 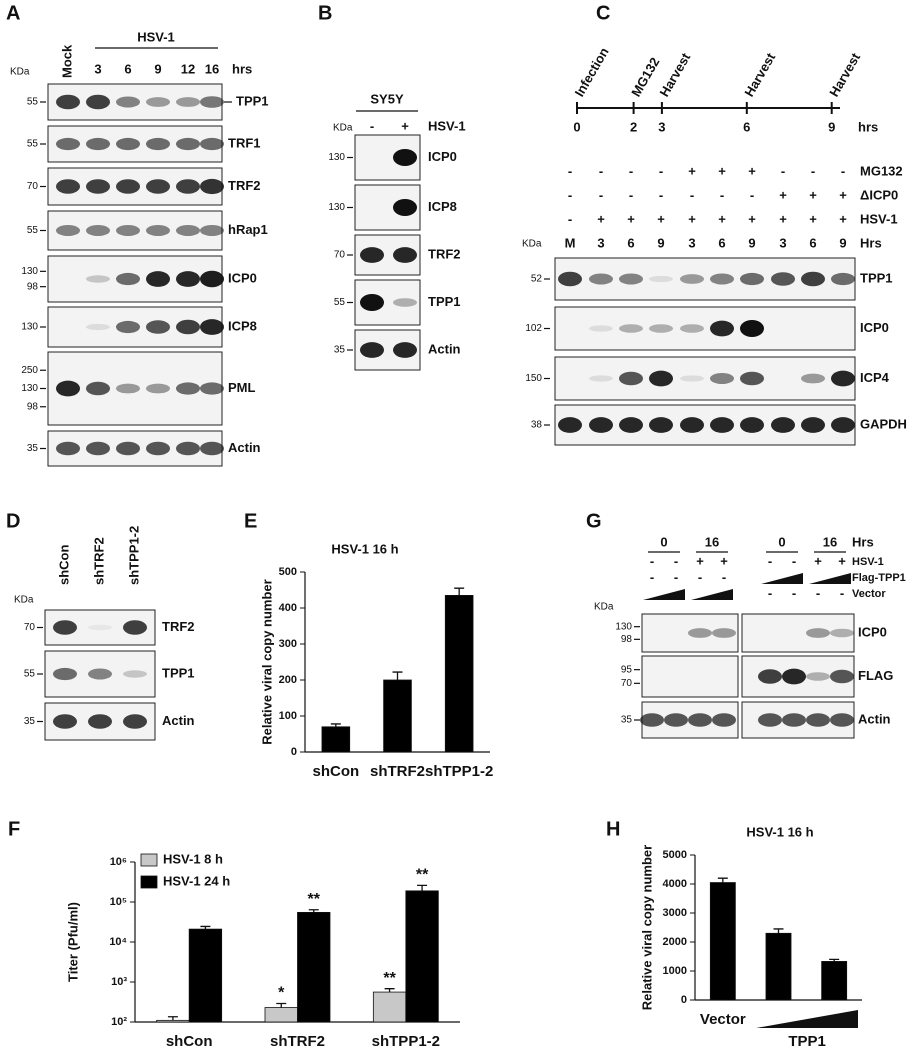 I want to click on time-label: 2, so click(x=633, y=126).